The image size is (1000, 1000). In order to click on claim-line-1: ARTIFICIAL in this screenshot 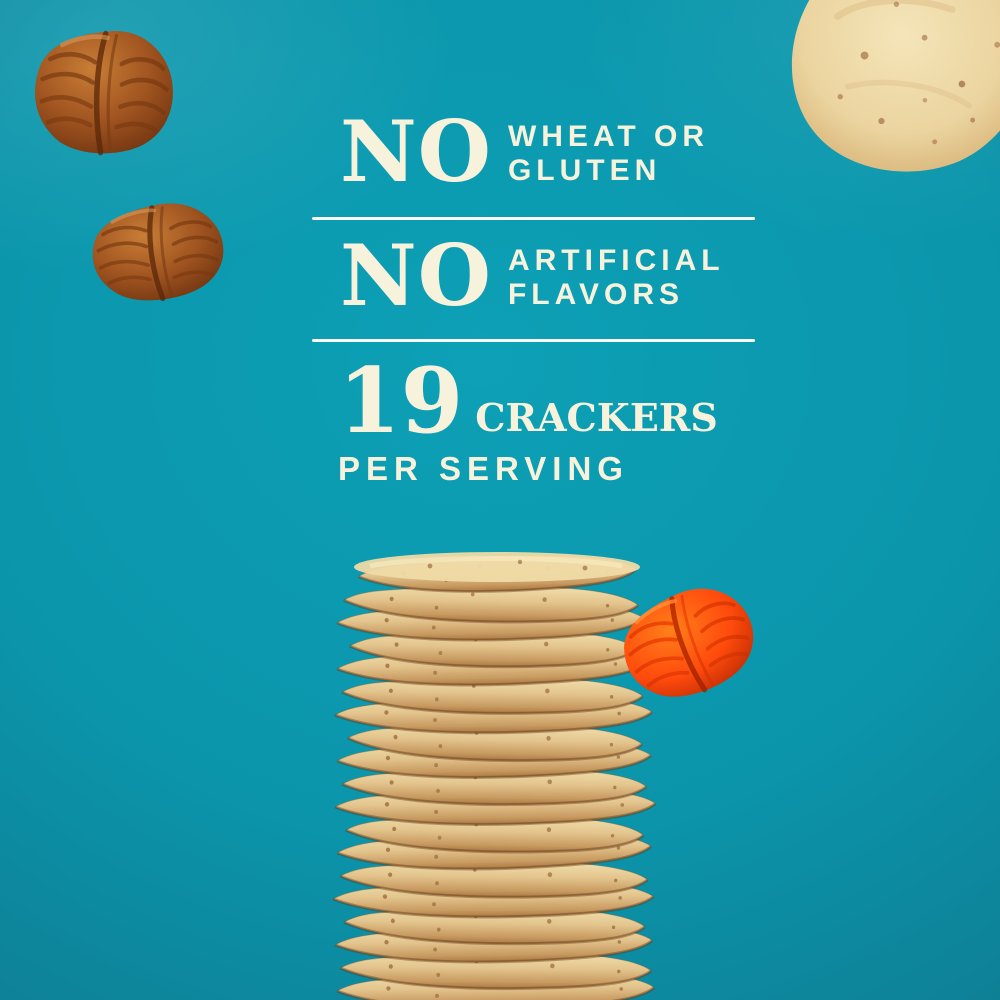, I will do `click(616, 260)`.